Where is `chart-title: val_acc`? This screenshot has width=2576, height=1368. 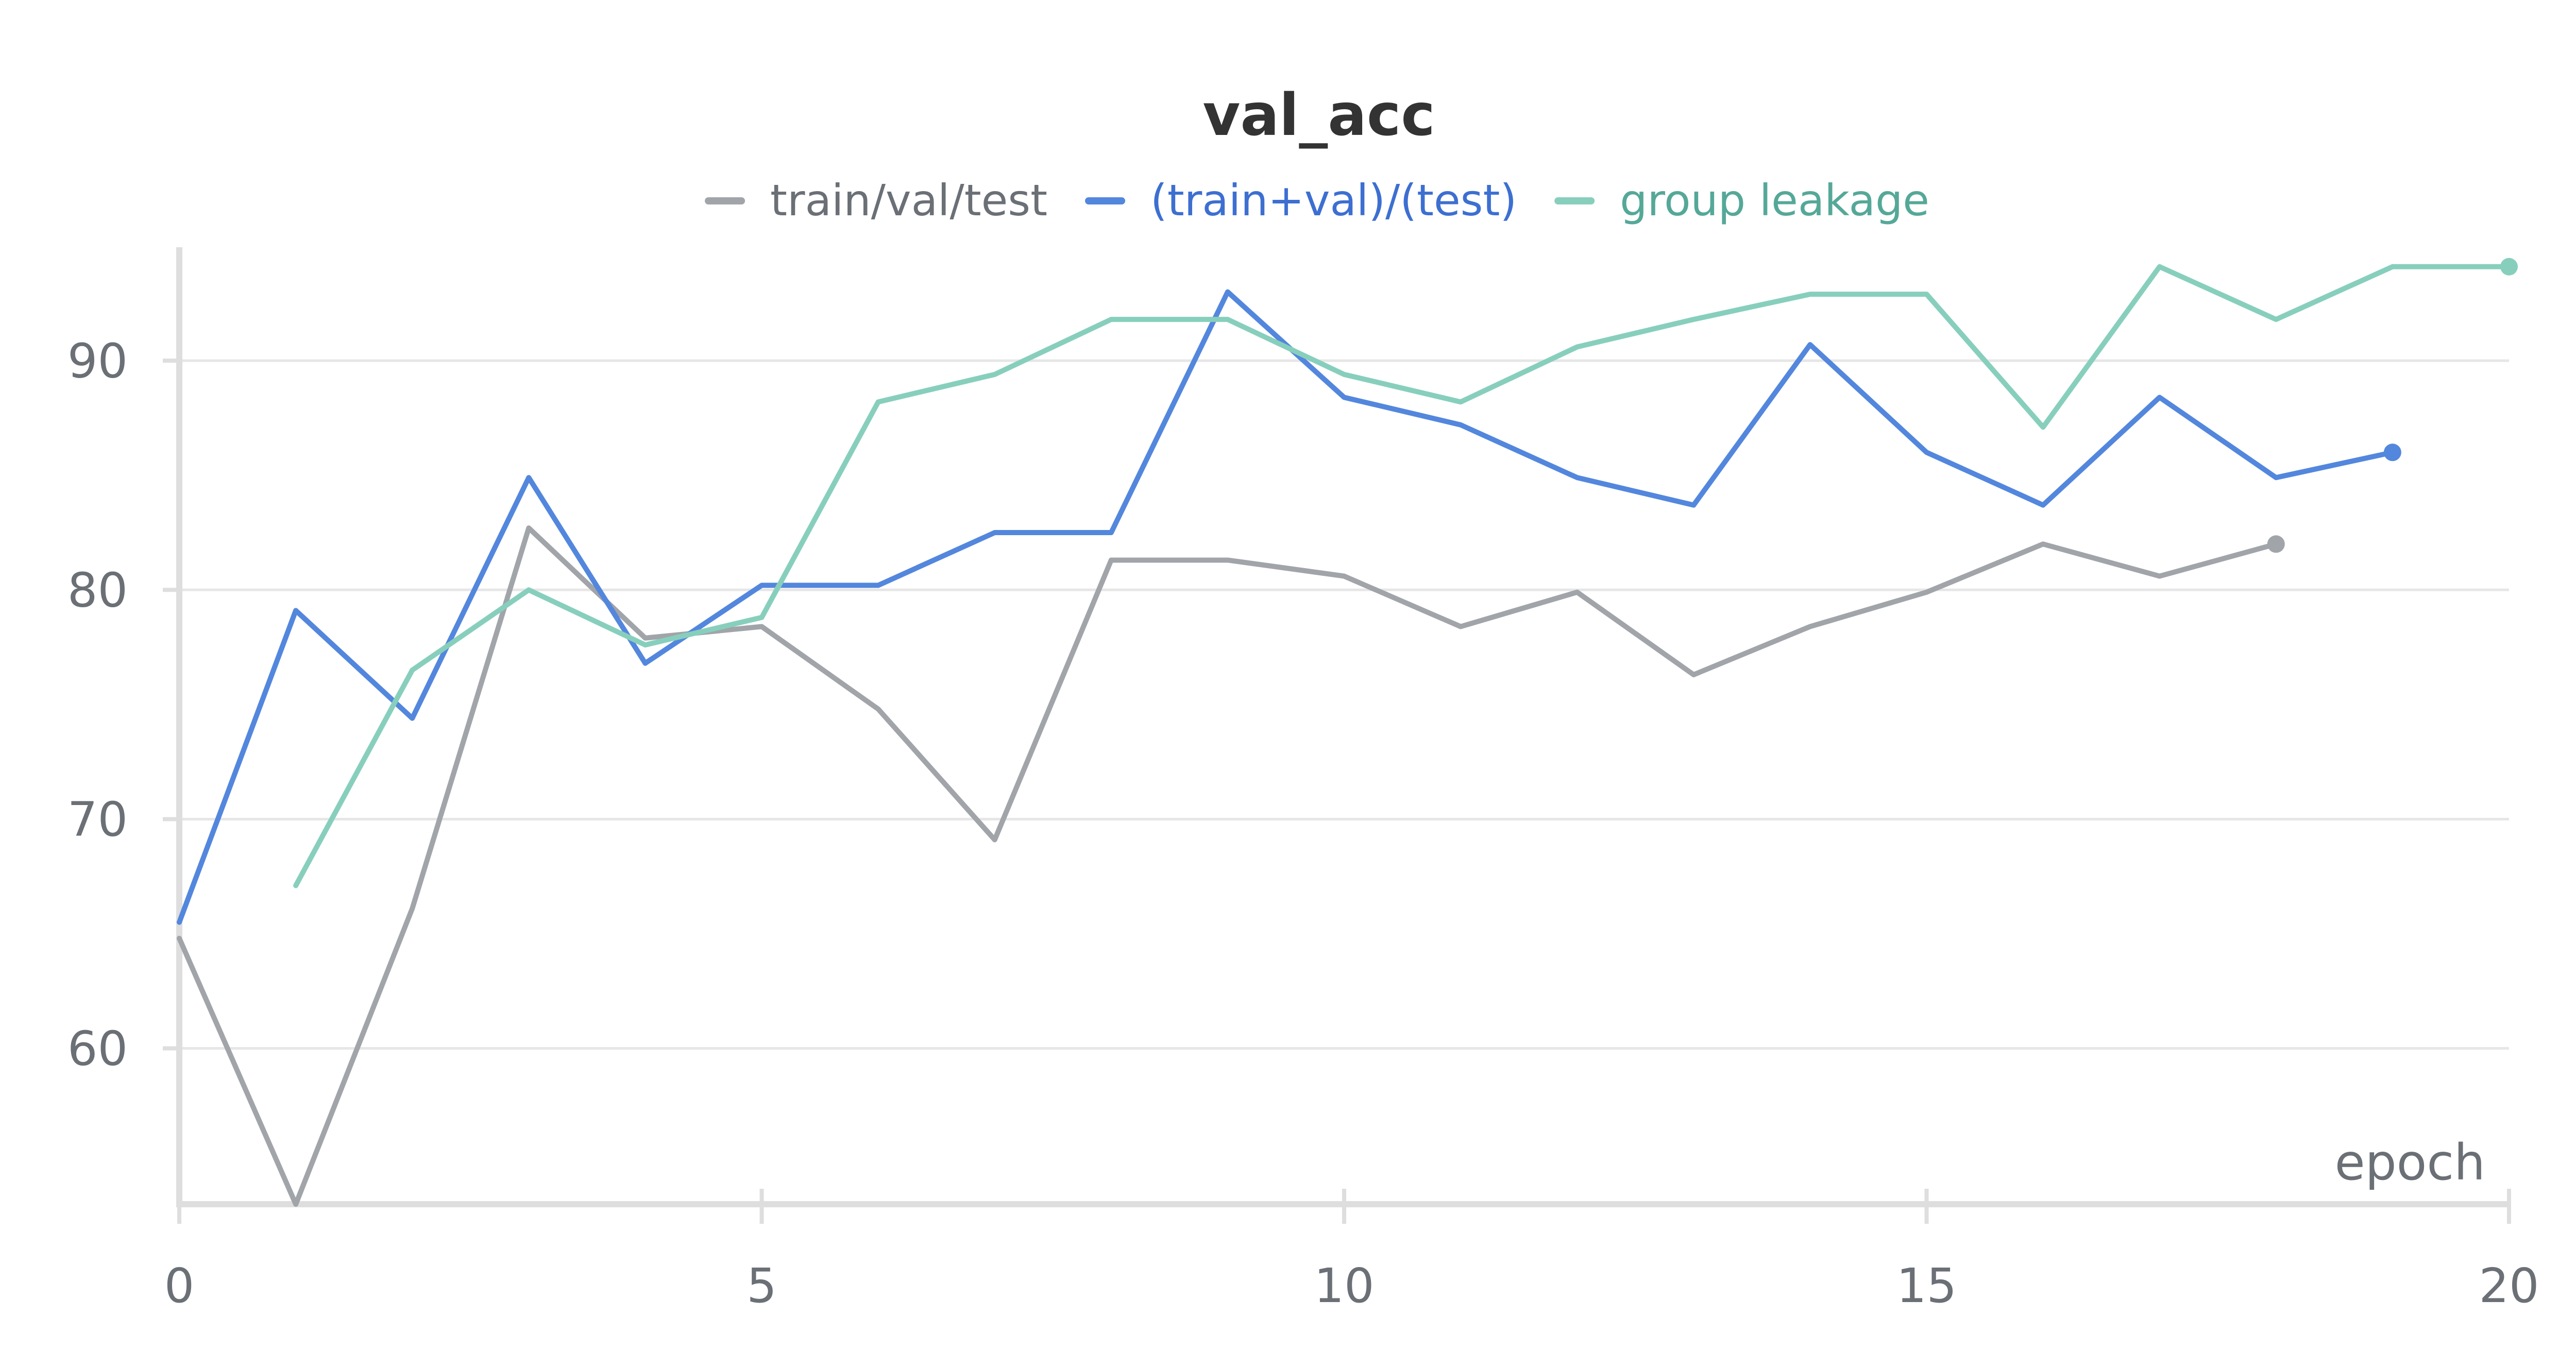
chart-title: val_acc is located at coordinates (1318, 115).